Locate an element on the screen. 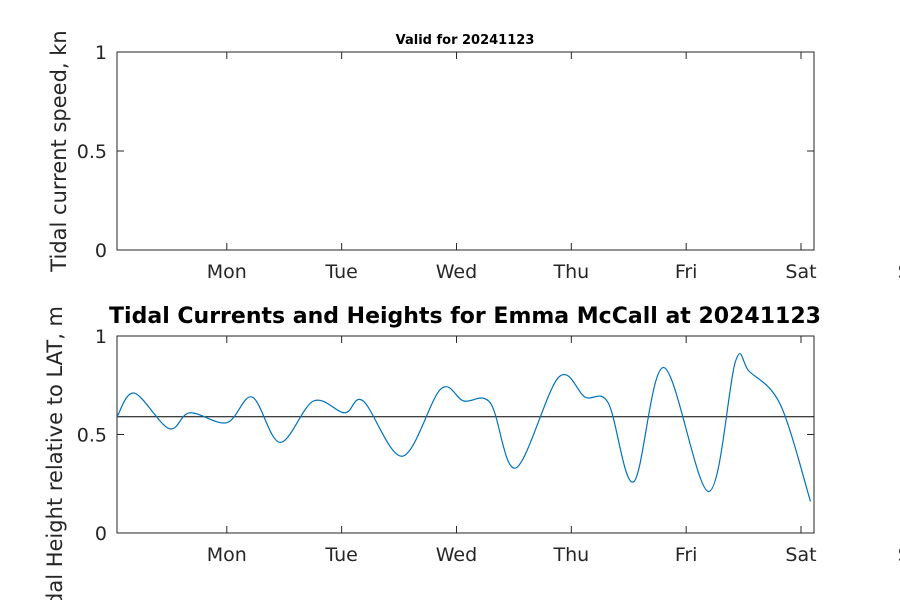  top-chart-title: Valid for 20241123 is located at coordinates (465, 40).